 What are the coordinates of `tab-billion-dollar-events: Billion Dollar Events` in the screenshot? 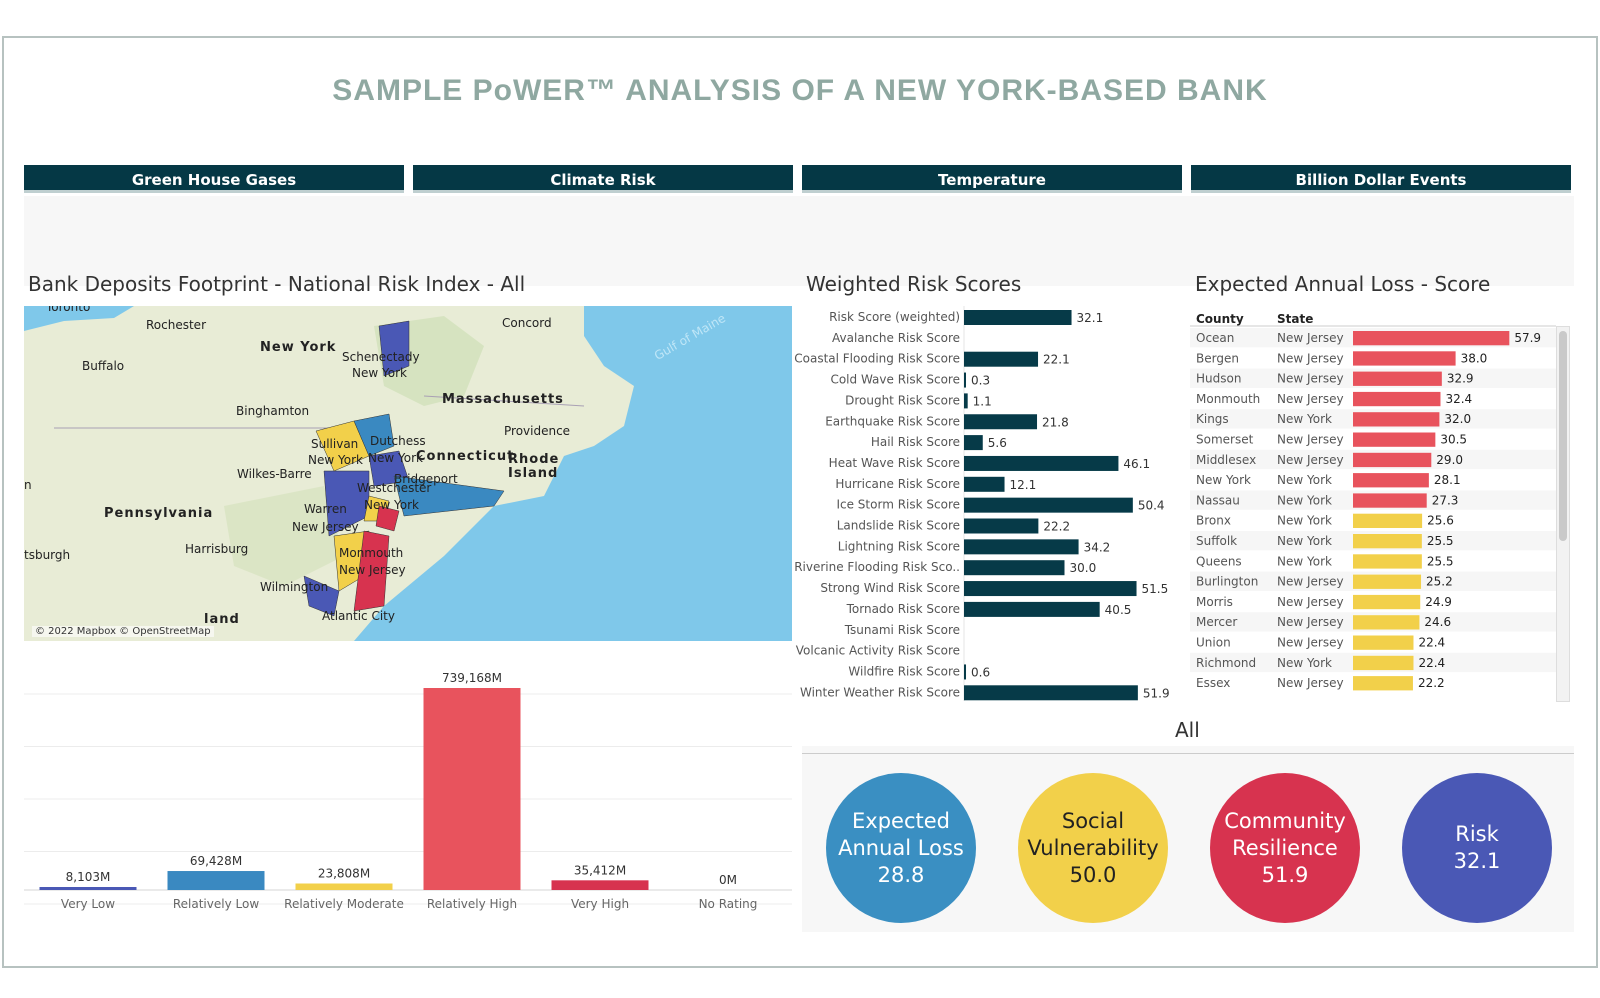 It's located at (1381, 179).